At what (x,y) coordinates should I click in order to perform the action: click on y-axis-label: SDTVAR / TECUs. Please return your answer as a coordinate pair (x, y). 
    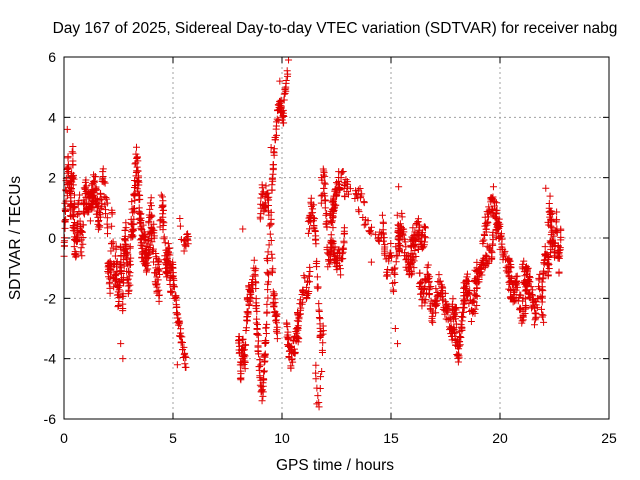
    Looking at the image, I should click on (15, 238).